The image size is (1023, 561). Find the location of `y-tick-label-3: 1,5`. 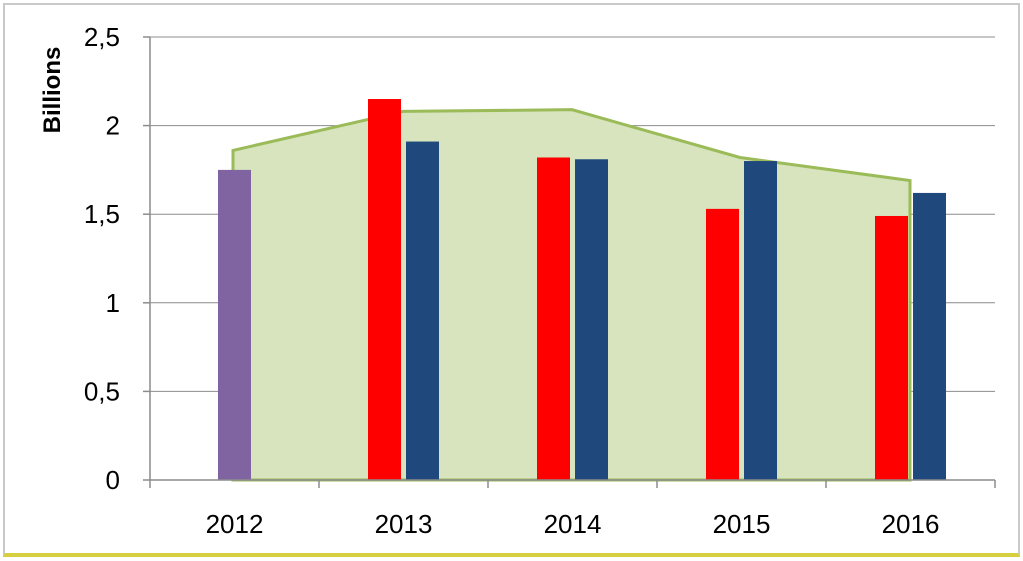

y-tick-label-3: 1,5 is located at coordinates (102, 214).